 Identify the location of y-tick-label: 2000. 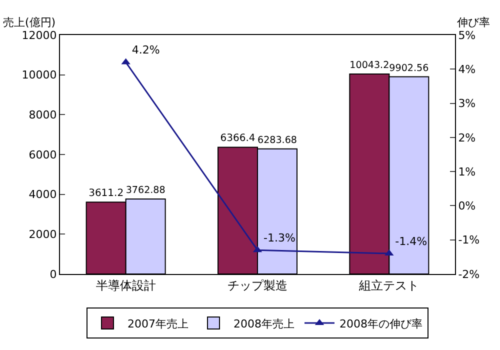
(42, 235).